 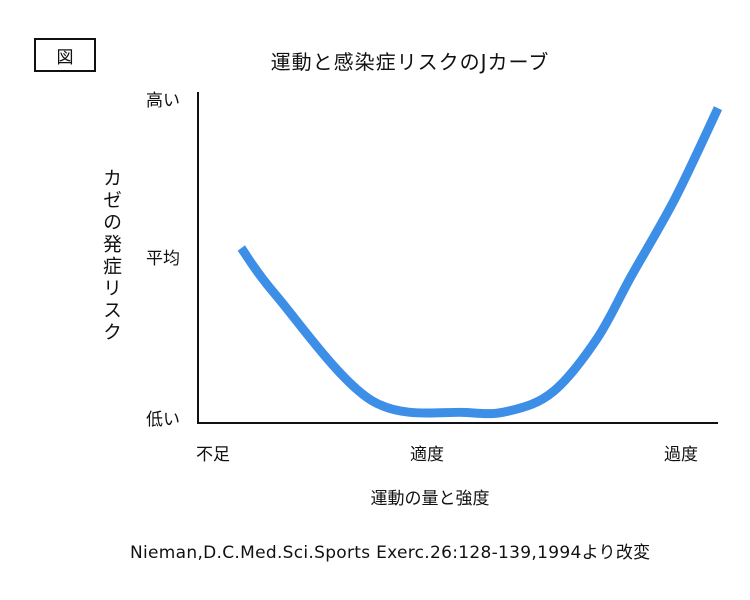 What do you see at coordinates (163, 101) in the screenshot?
I see `y-tick-high: 高い` at bounding box center [163, 101].